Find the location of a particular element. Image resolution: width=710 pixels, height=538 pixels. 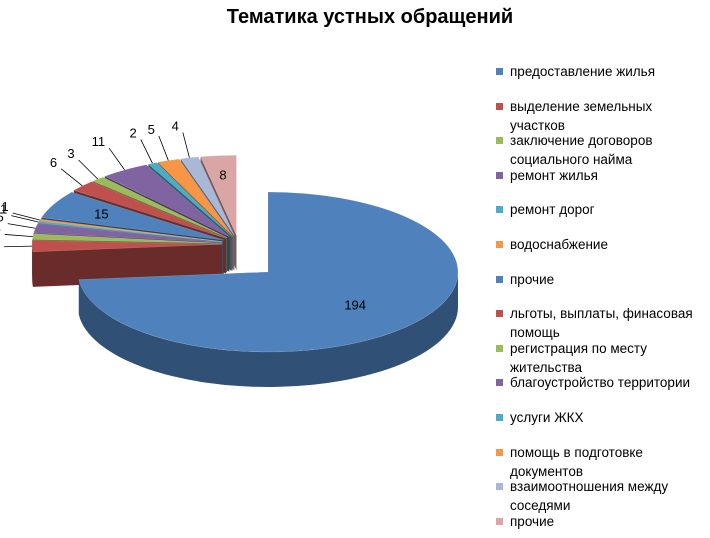

legend-item: взаимоотношения между соседями is located at coordinates (602, 496).